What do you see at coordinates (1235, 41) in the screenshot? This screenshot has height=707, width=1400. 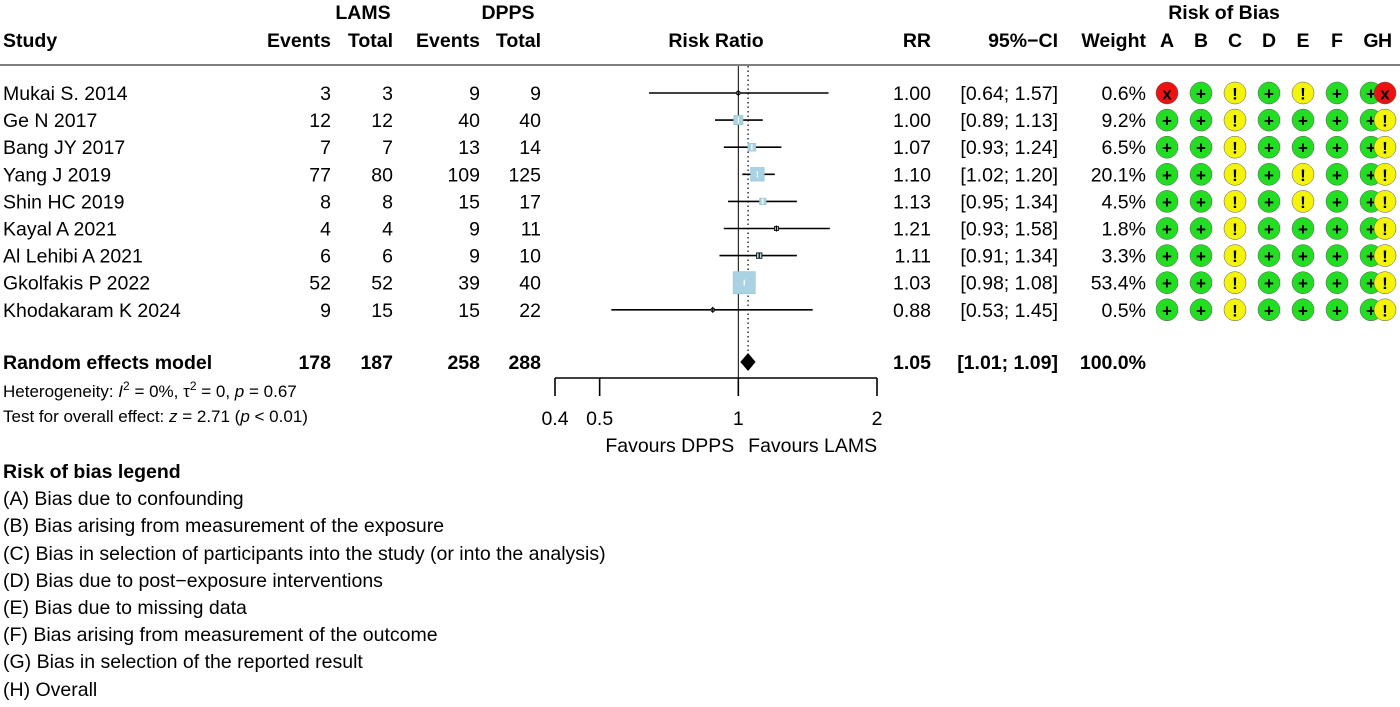 I see `header-rob-c: C` at bounding box center [1235, 41].